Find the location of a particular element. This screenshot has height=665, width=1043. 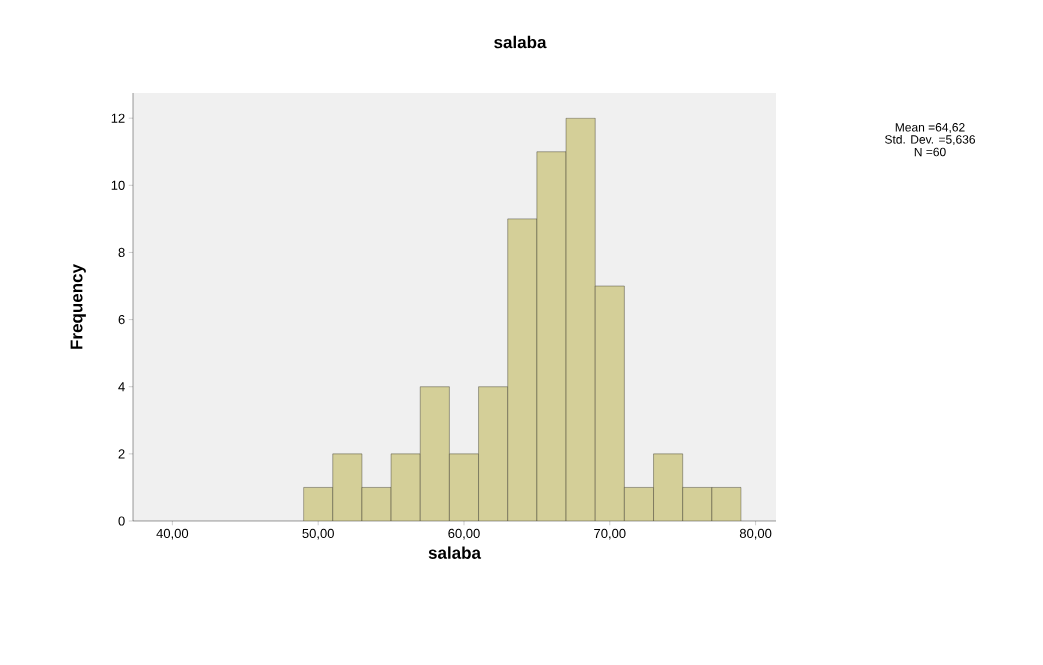

x-tick-label: 70,00 is located at coordinates (610, 534).